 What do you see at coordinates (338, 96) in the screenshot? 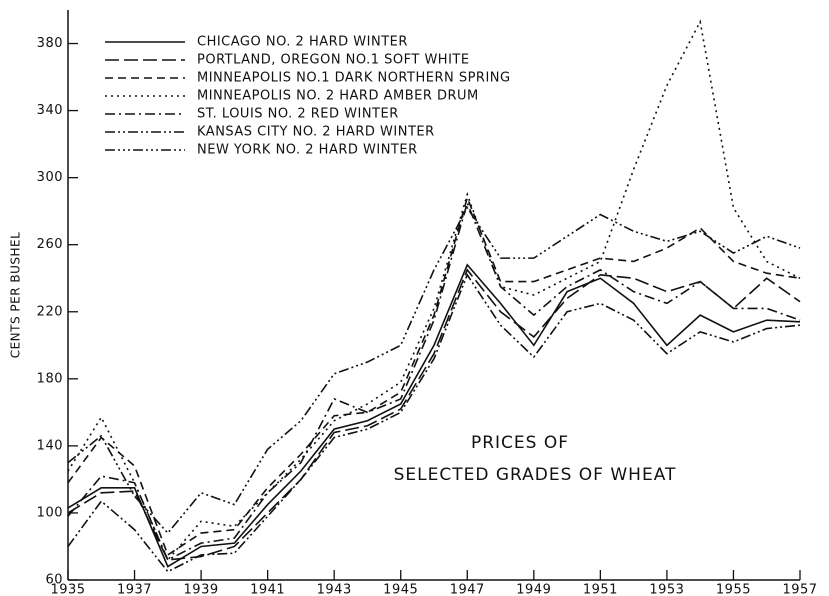
I see `legend-label: MINNEAPOLIS NO. 2 HARD AMBER DRUM` at bounding box center [338, 96].